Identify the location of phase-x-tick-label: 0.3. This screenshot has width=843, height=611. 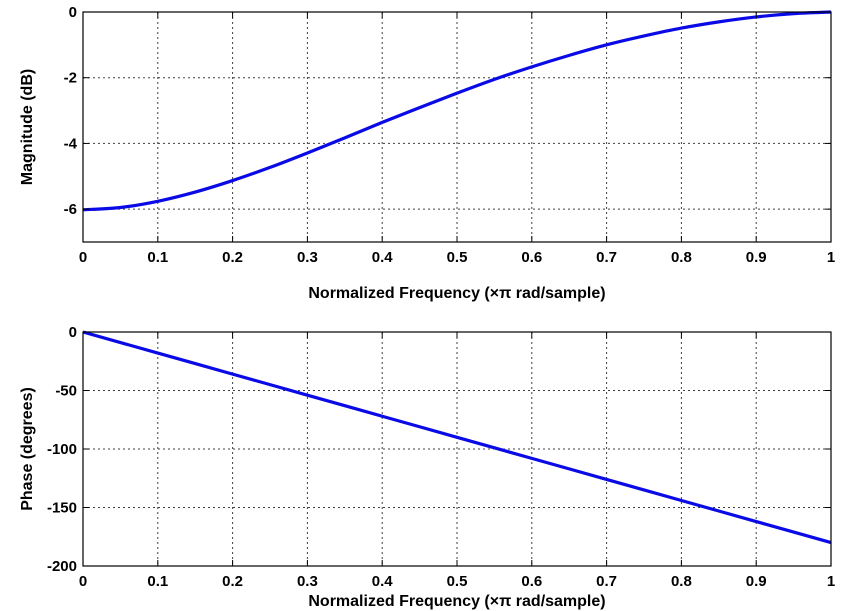
(307, 581).